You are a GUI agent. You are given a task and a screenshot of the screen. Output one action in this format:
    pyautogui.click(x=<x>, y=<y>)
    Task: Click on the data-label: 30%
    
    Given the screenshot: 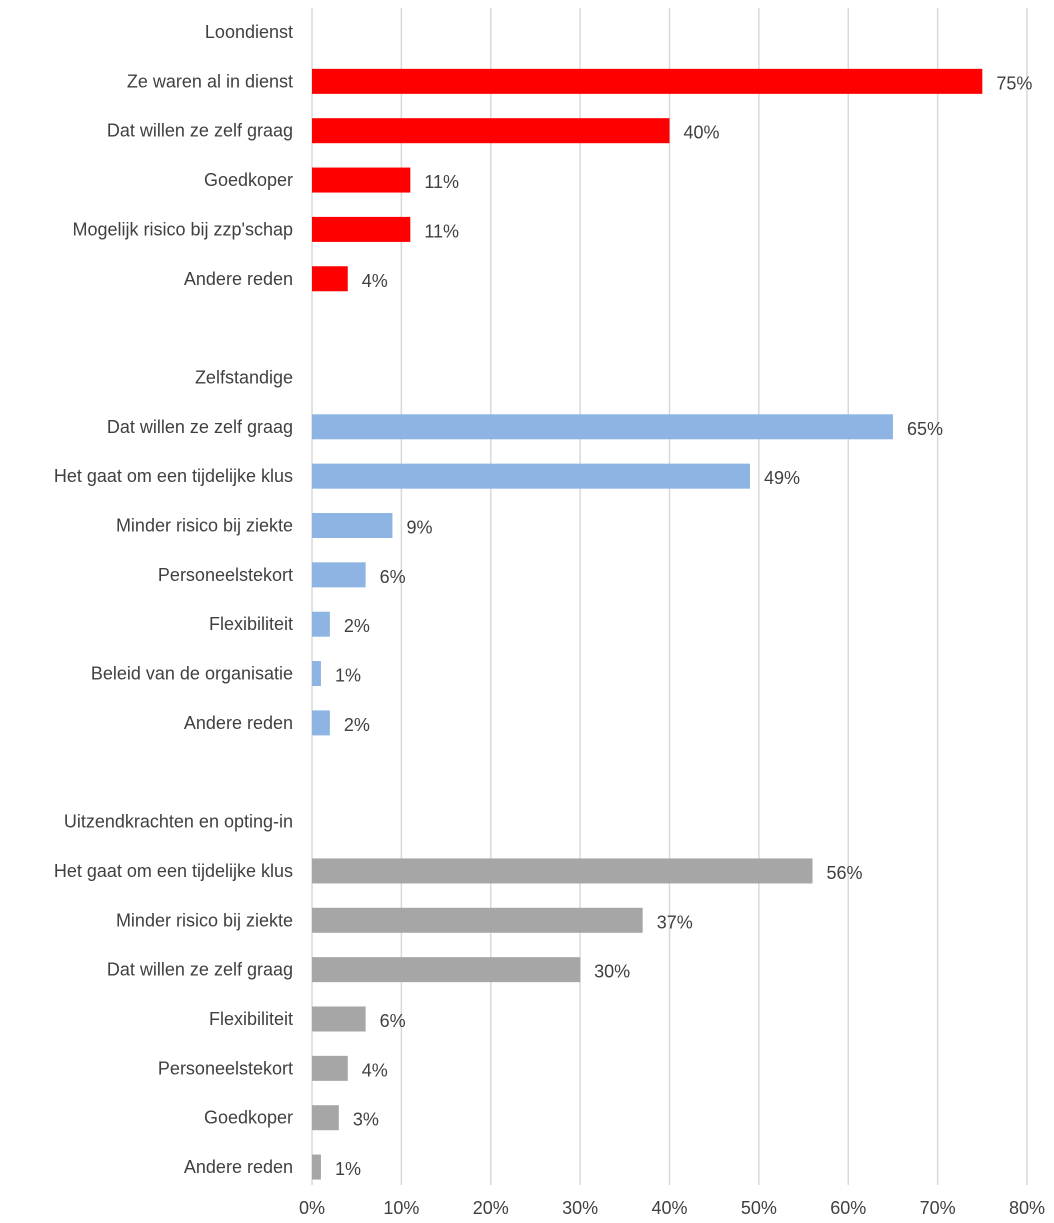 What is the action you would take?
    pyautogui.click(x=612, y=972)
    